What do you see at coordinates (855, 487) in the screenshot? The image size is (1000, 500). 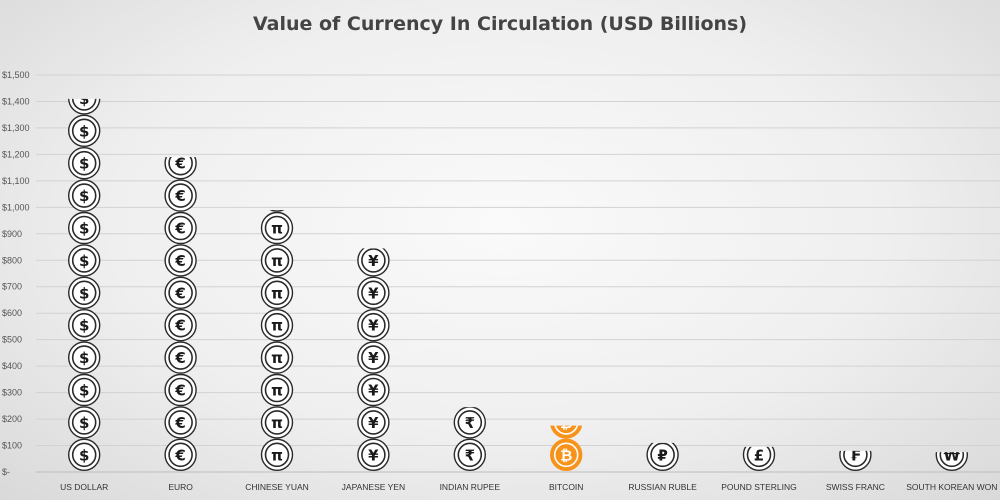 I see `x-tick-label: SWISS FRANC` at bounding box center [855, 487].